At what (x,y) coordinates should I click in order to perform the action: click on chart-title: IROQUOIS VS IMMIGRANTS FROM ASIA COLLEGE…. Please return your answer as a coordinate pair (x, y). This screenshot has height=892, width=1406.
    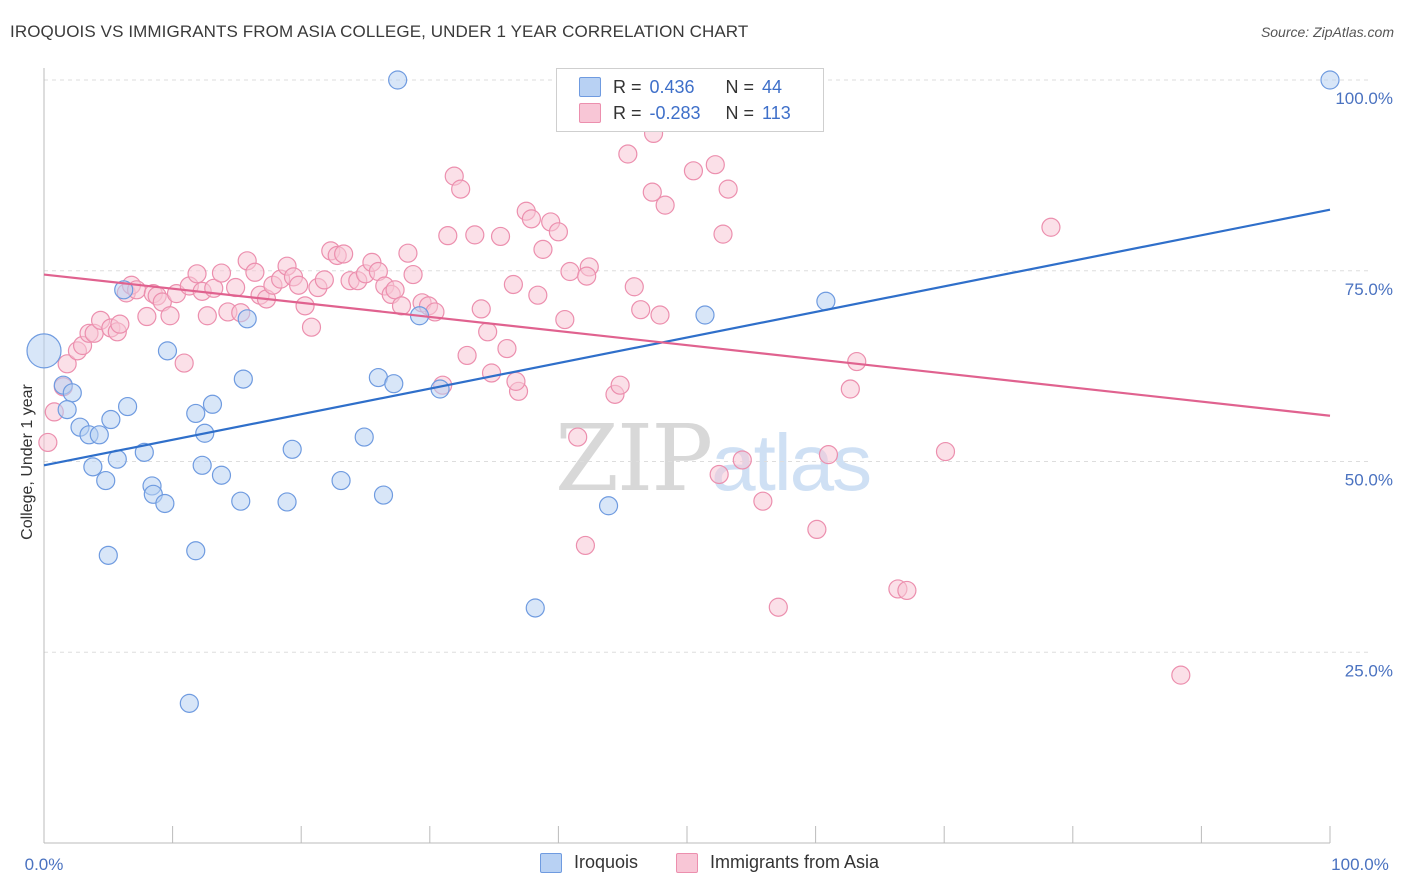
    Looking at the image, I should click on (379, 31).